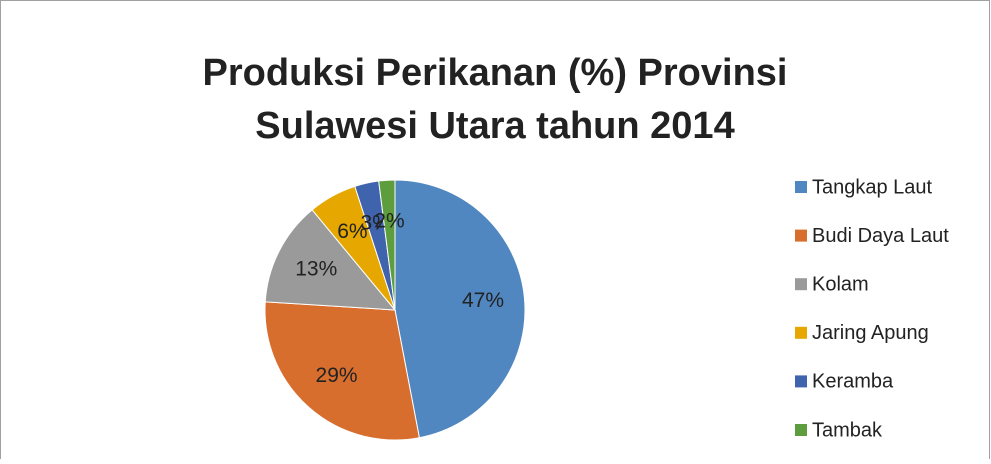 This screenshot has width=991, height=464. What do you see at coordinates (853, 382) in the screenshot?
I see `legend-label: Keramba` at bounding box center [853, 382].